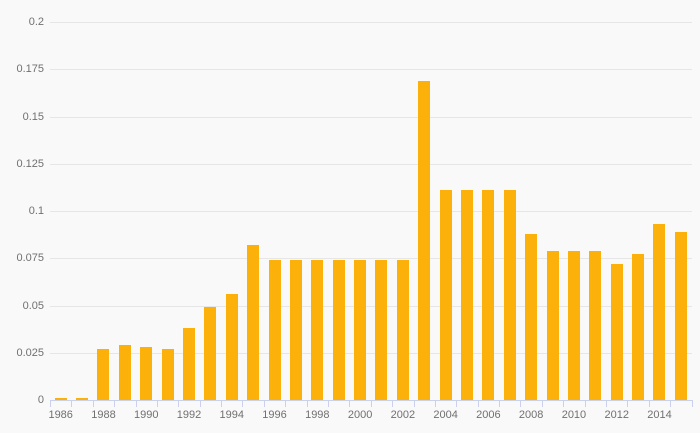 This screenshot has height=433, width=700. I want to click on x-axis-tick-label: 2014, so click(659, 415).